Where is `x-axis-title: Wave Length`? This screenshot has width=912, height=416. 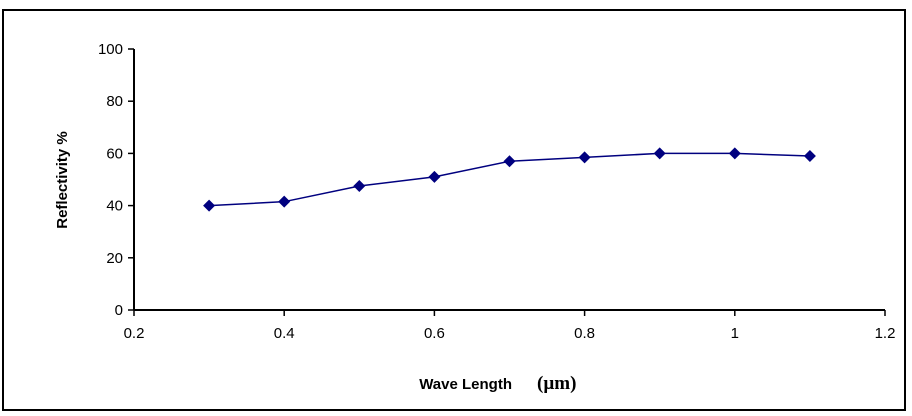
x-axis-title: Wave Length is located at coordinates (465, 384).